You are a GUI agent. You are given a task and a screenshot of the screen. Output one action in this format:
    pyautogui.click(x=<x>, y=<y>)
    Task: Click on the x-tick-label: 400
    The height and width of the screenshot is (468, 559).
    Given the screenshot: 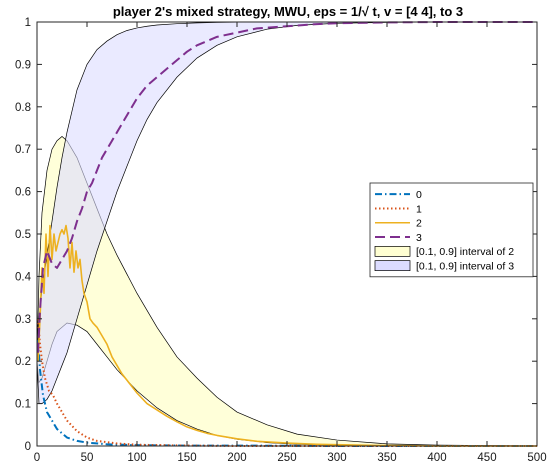 What is the action you would take?
    pyautogui.click(x=436, y=458)
    